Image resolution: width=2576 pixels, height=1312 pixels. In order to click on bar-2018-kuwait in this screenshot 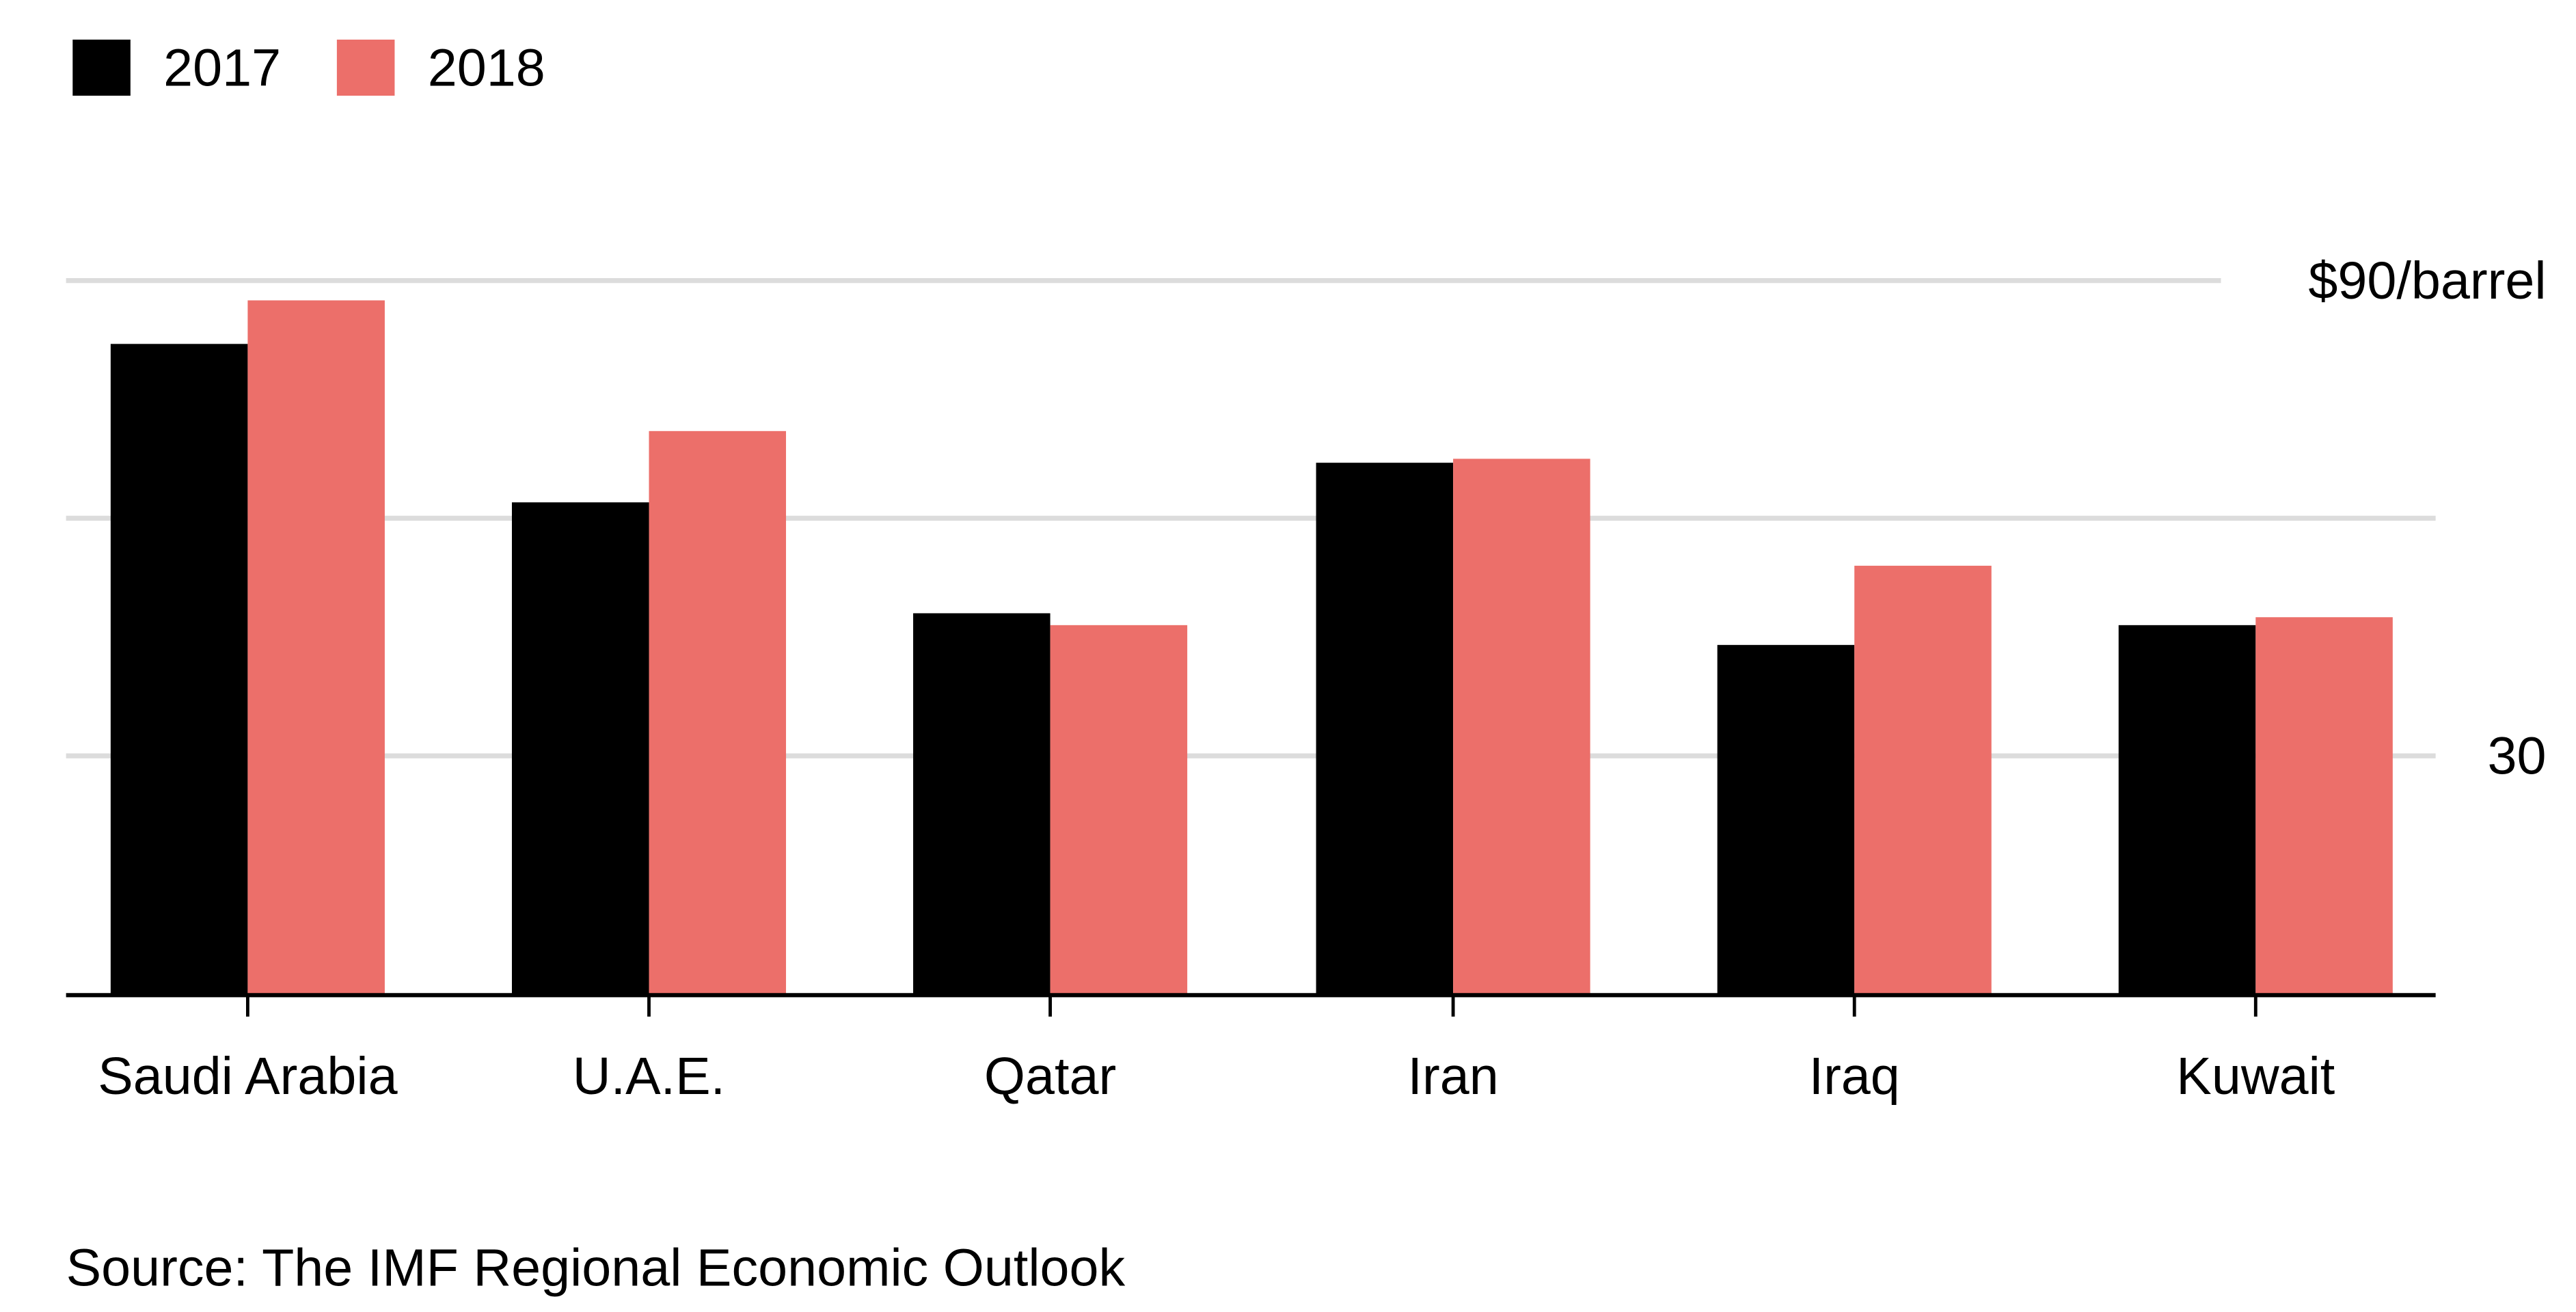, I will do `click(2324, 805)`.